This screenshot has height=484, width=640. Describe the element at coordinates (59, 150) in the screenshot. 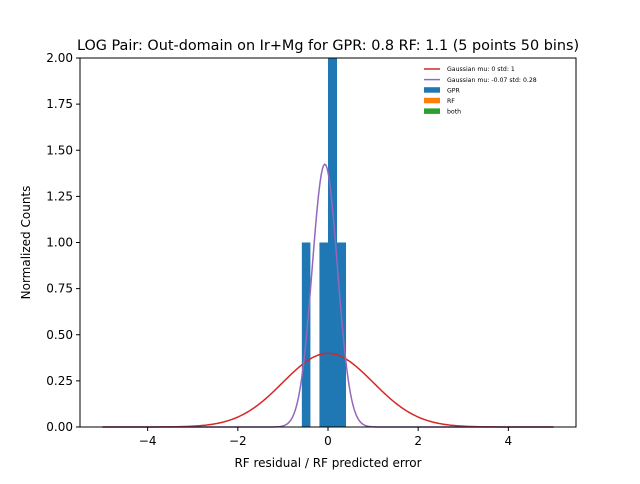

I see `y-tick-label: 1.50` at that location.